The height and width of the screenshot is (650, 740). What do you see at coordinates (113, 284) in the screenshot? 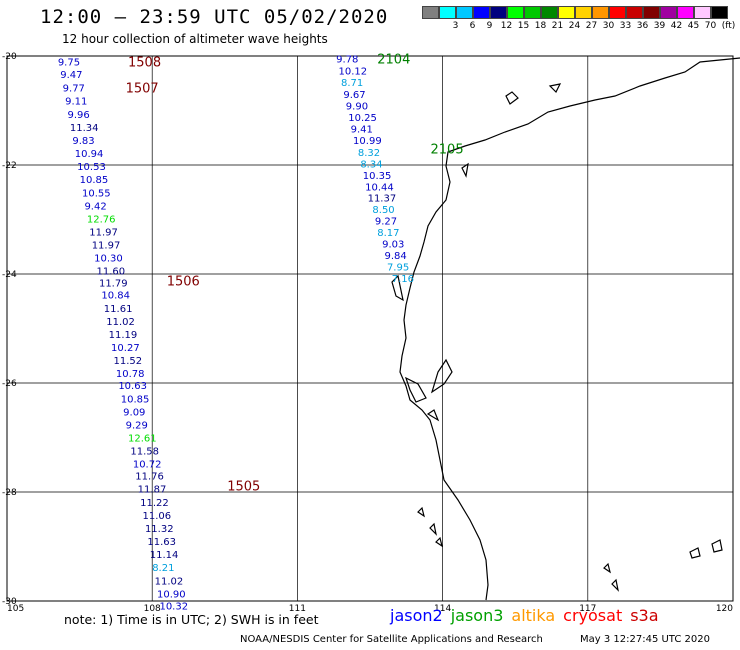
I see `wave-height-value: 11.79` at bounding box center [113, 284].